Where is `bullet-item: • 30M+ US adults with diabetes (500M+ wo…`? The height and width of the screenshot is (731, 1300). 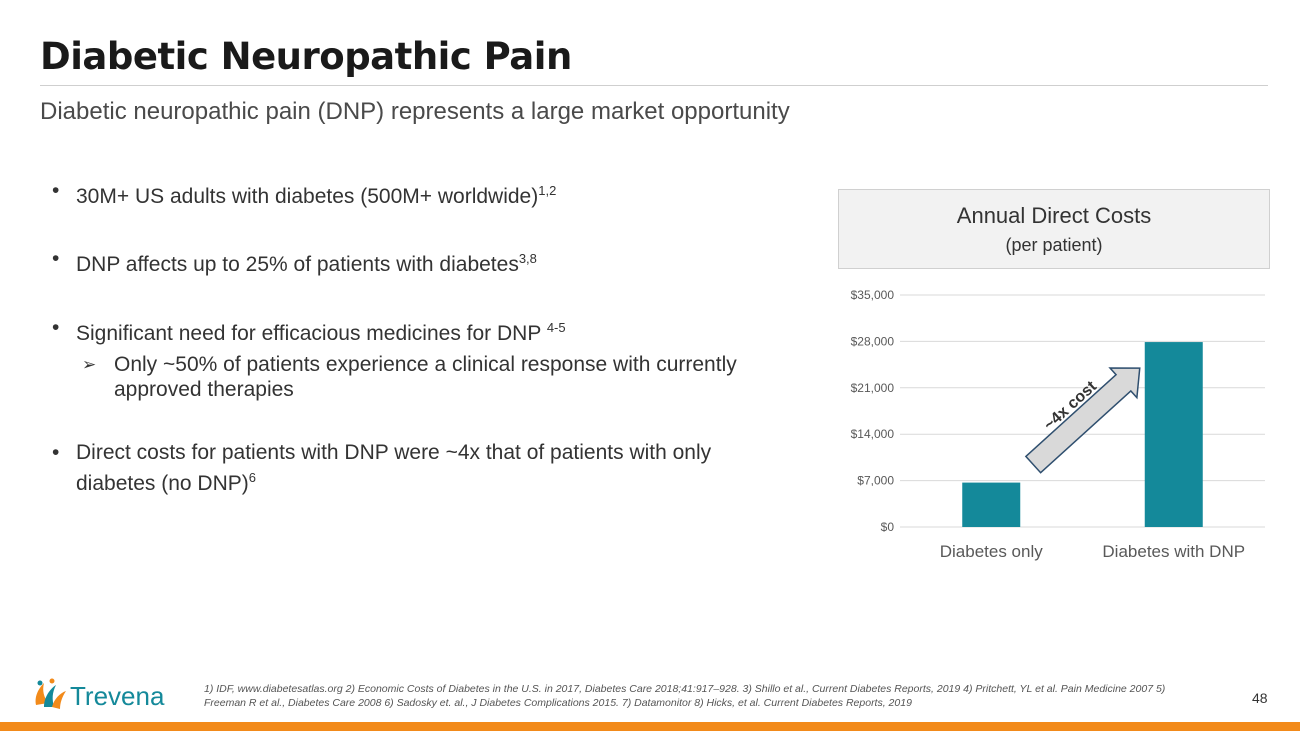 bullet-item: • 30M+ US adults with diabetes (500M+ wo… is located at coordinates (422, 193).